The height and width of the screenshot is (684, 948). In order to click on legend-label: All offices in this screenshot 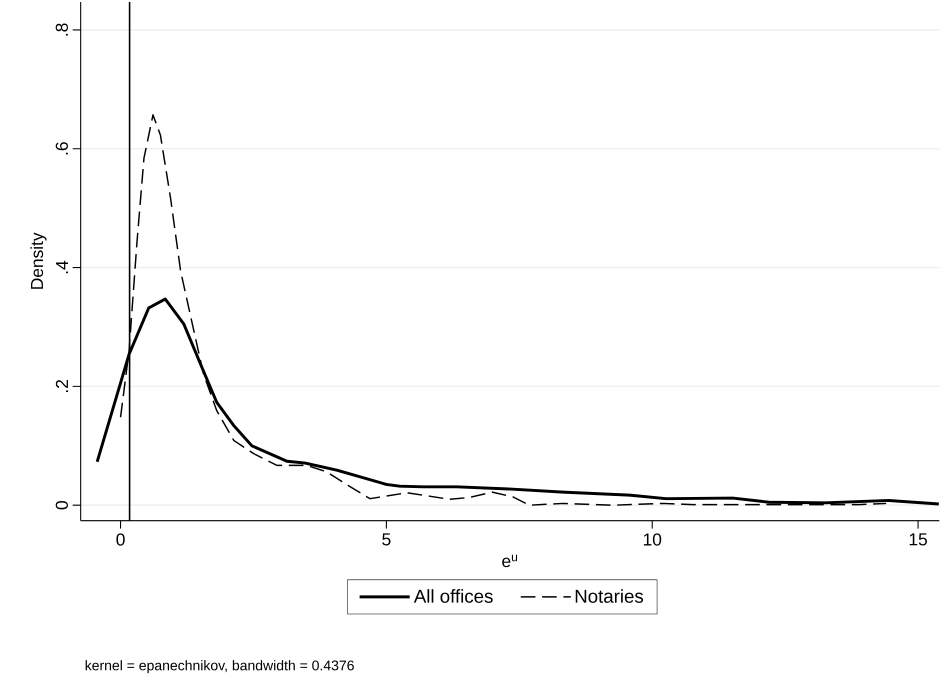, I will do `click(453, 596)`.